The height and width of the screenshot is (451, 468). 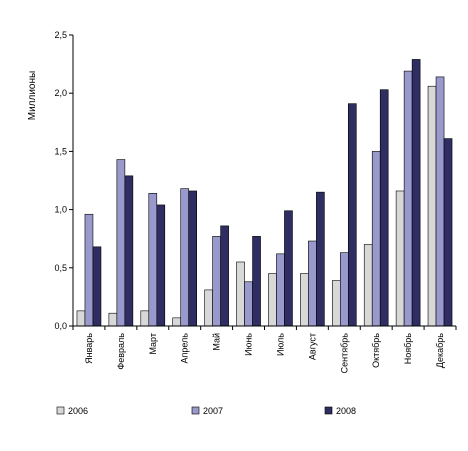 I want to click on y-axis-ticks: 0,0 0,5 1,0 1,5 2,0 2,5, so click(x=63, y=180).